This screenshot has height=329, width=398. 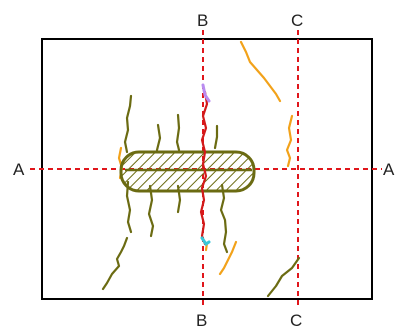 I want to click on violet-crack-mark, so click(x=206, y=93).